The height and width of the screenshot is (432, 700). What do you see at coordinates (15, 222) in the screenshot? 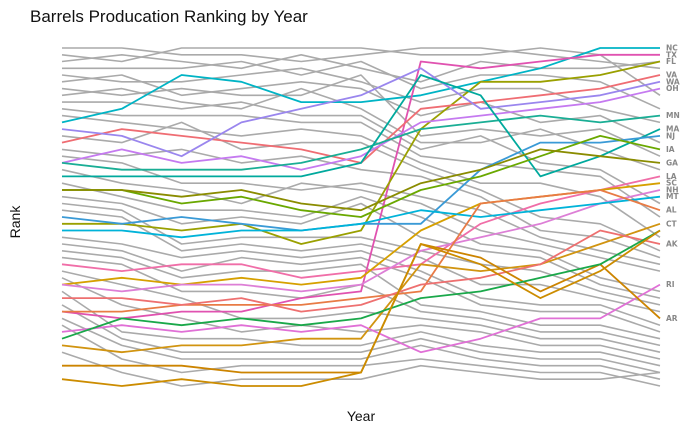
I see `y-axis-label: Rank` at bounding box center [15, 222].